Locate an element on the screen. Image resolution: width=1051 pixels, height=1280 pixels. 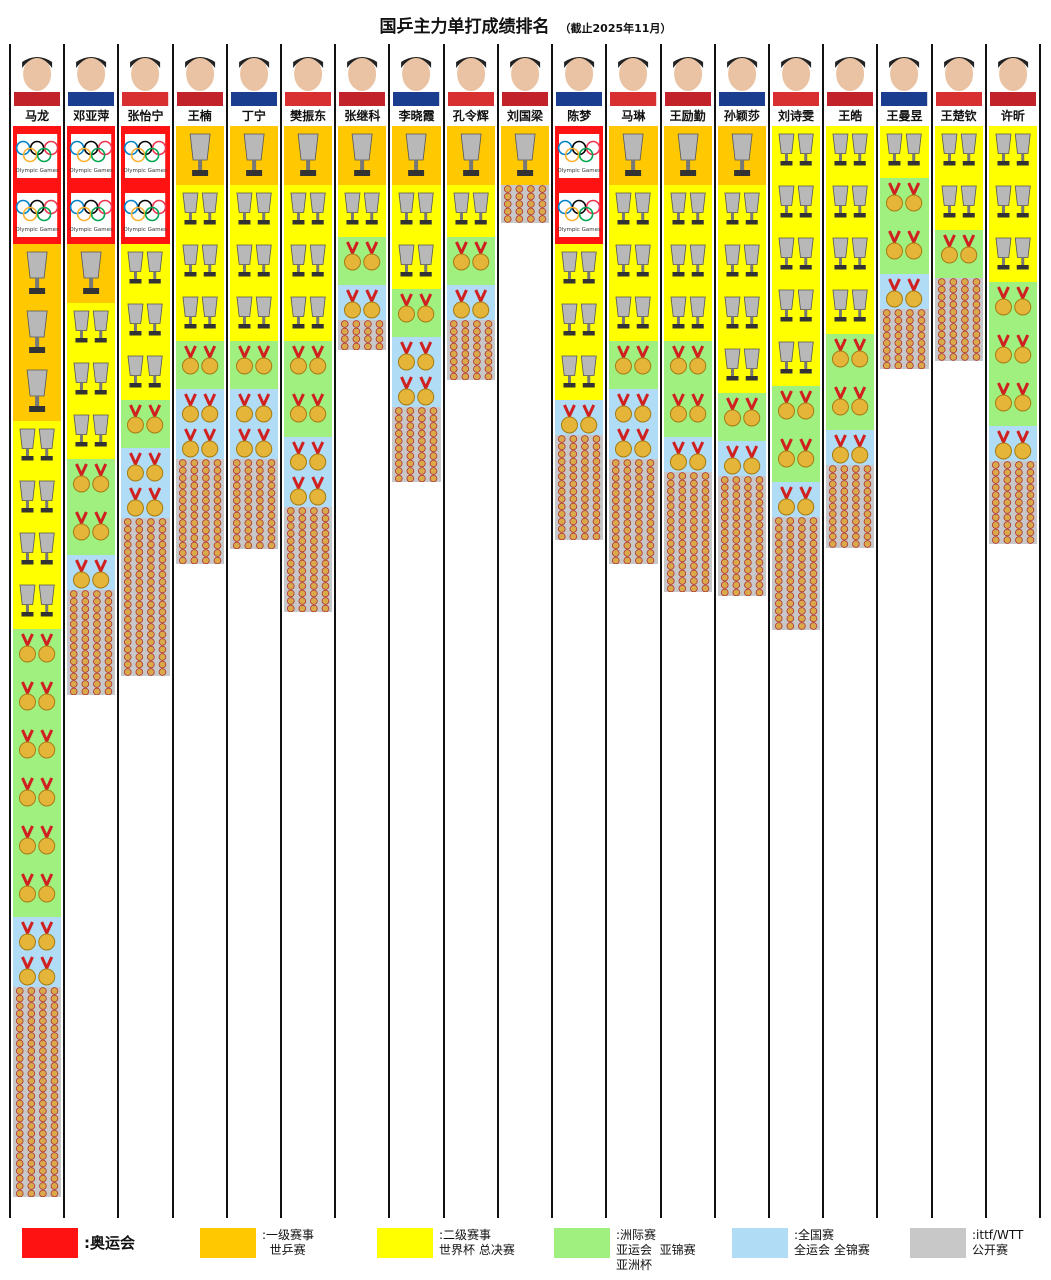
player-name-label: 刘国梁 is located at coordinates (525, 116).